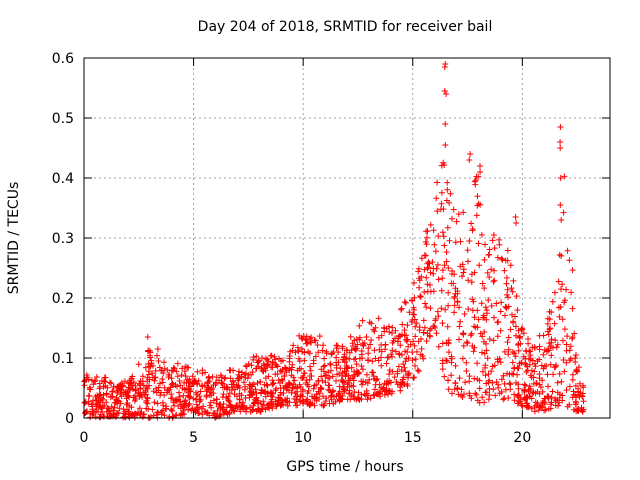 The image size is (640, 480). Describe the element at coordinates (84, 438) in the screenshot. I see `x-tick-label: 0` at that location.